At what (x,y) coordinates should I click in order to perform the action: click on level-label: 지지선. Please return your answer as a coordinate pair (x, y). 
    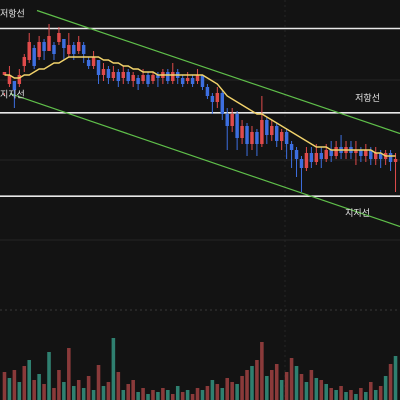
    Looking at the image, I should click on (12, 95).